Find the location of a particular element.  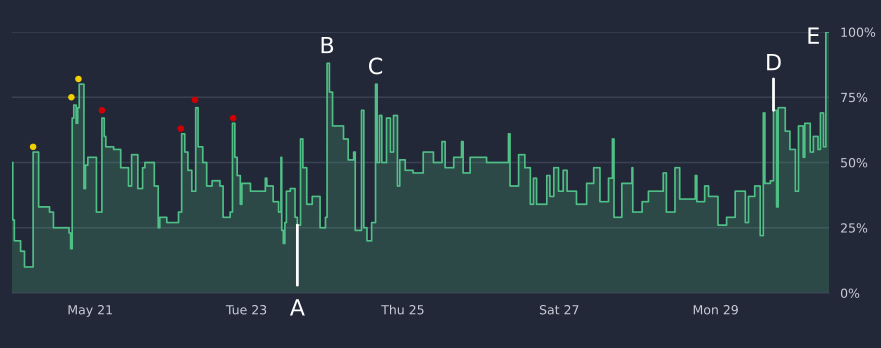

annotation: D is located at coordinates (774, 62).